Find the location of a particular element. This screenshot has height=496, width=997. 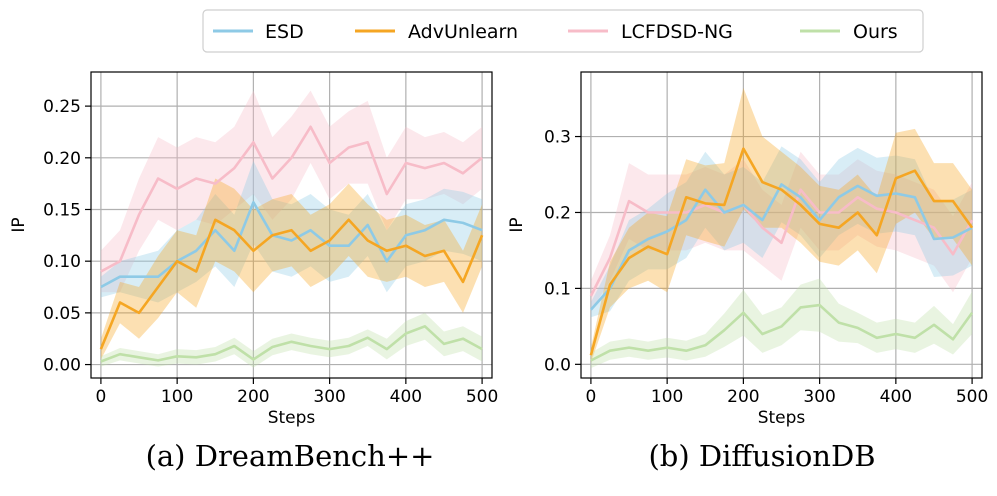

y-tick-label: 0.00 is located at coordinates (62, 366).